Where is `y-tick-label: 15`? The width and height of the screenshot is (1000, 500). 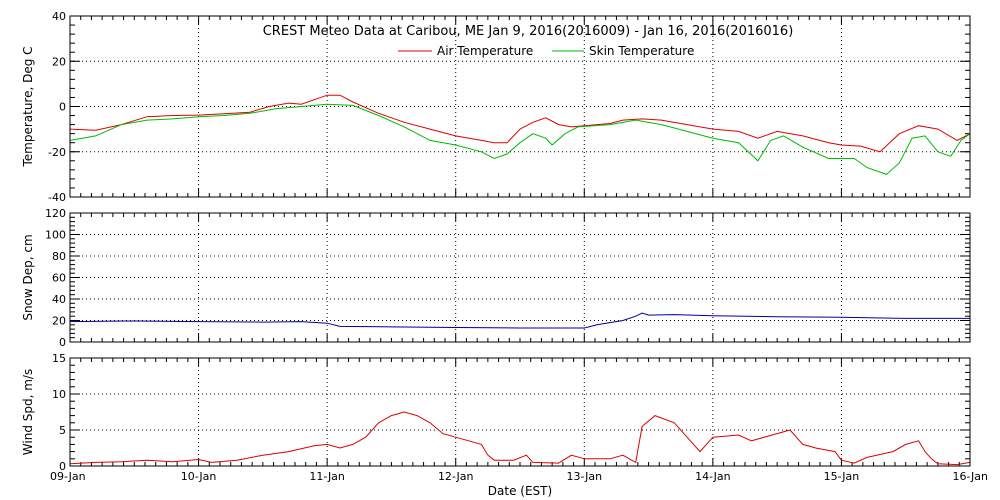
y-tick-label: 15 is located at coordinates (59, 358).